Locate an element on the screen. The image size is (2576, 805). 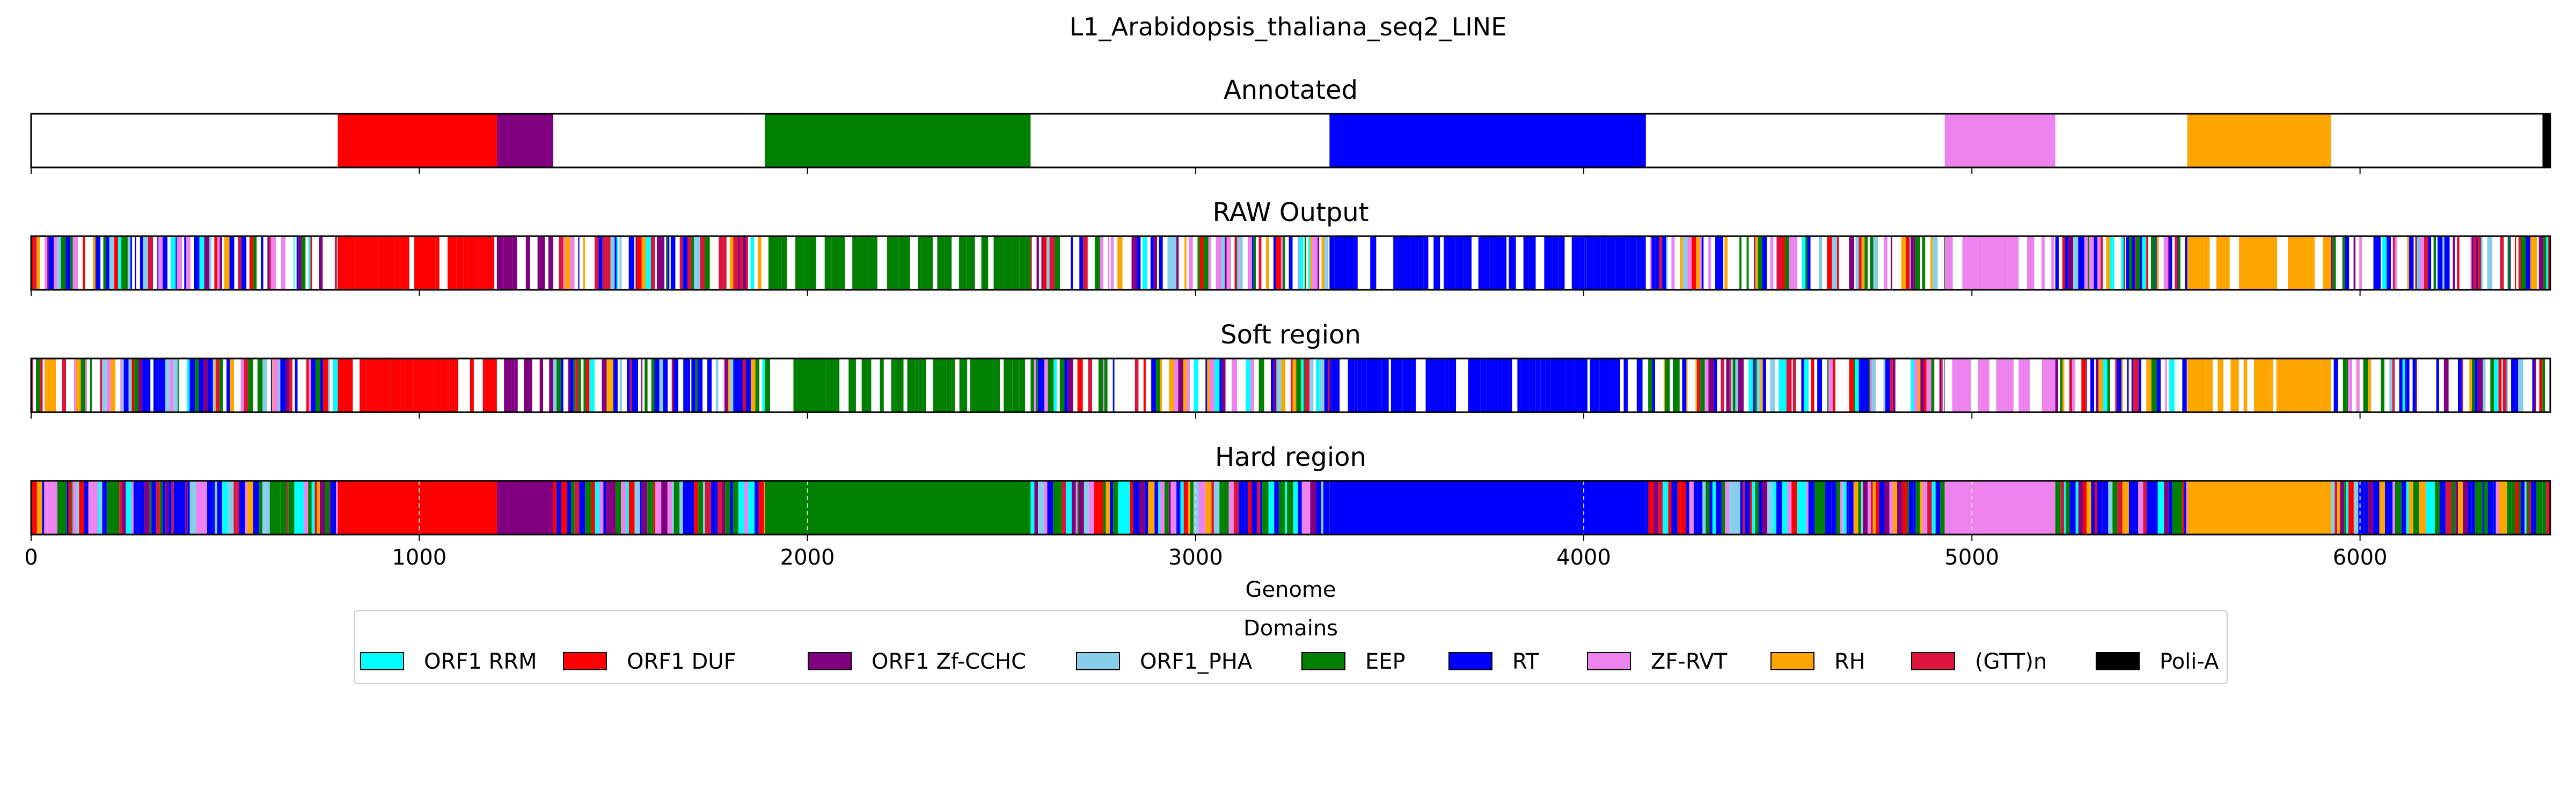
track-frame is located at coordinates (1290, 385).